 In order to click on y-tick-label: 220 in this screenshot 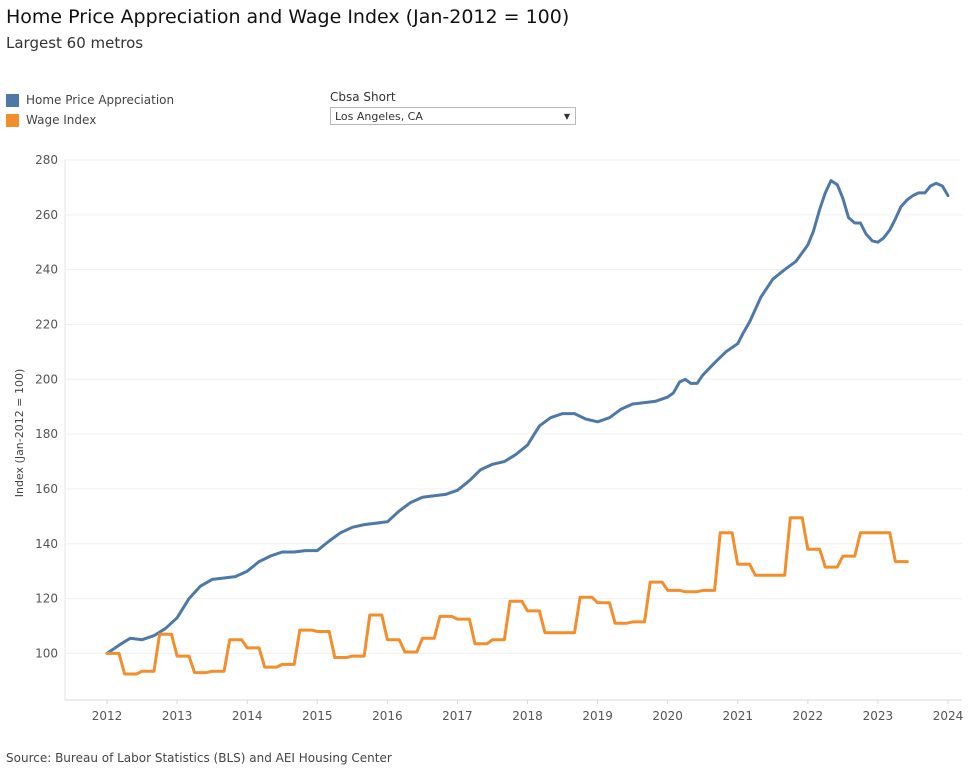, I will do `click(46, 324)`.